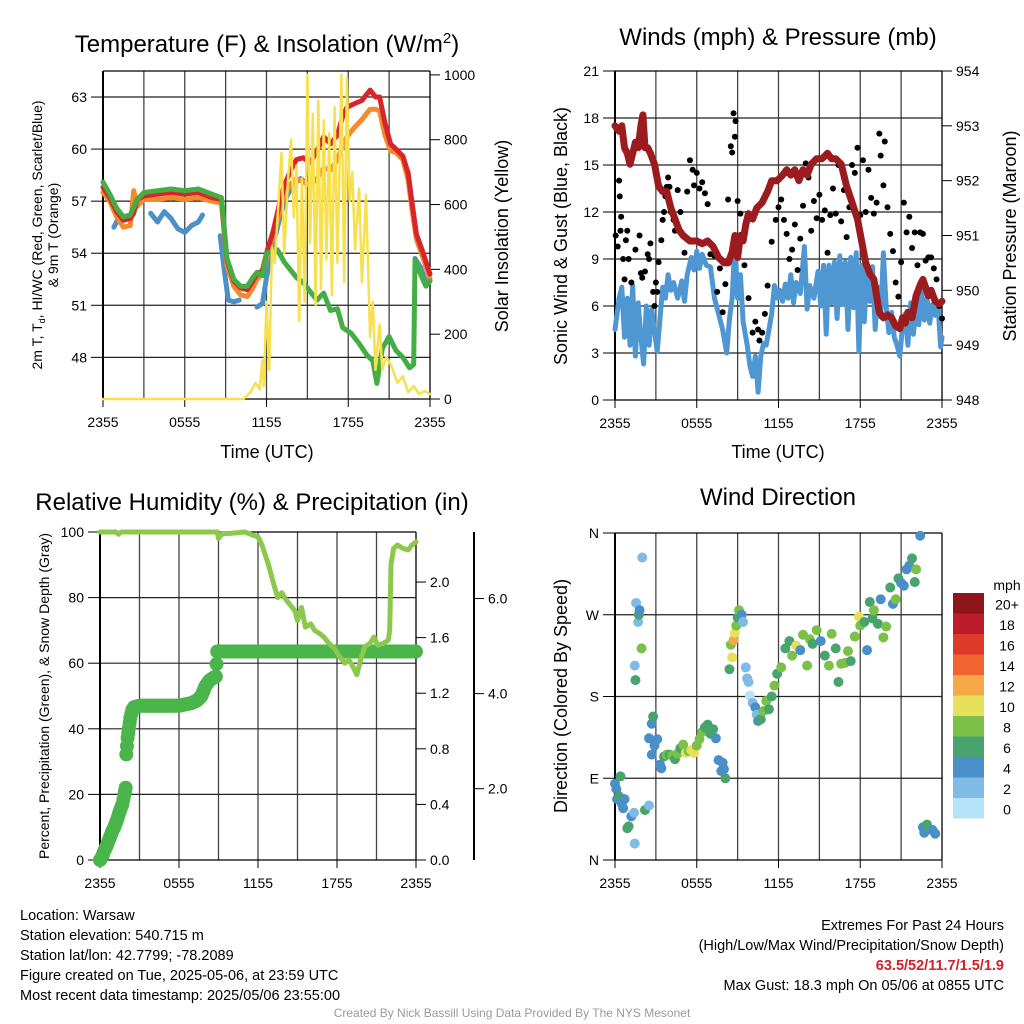 This screenshot has height=1024, width=1024. Describe the element at coordinates (440, 804) in the screenshot. I see `precip-tick-label: 0.4` at that location.